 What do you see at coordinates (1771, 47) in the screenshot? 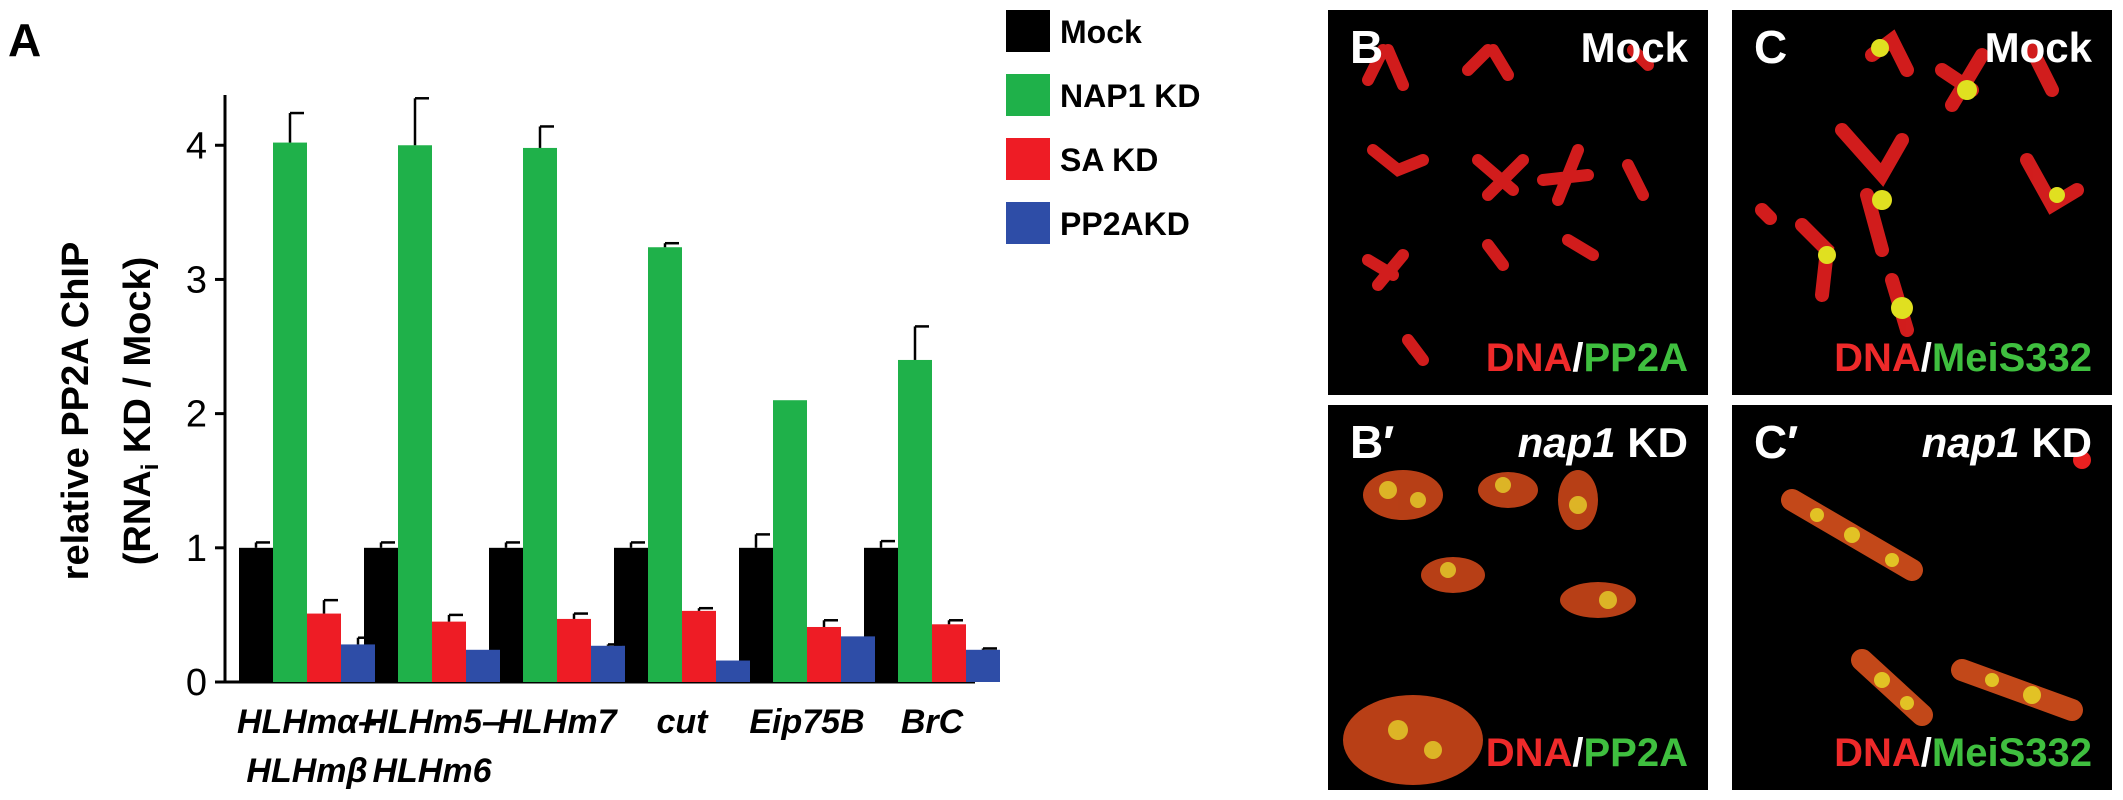
I see `panel-c-label: C` at bounding box center [1771, 47].